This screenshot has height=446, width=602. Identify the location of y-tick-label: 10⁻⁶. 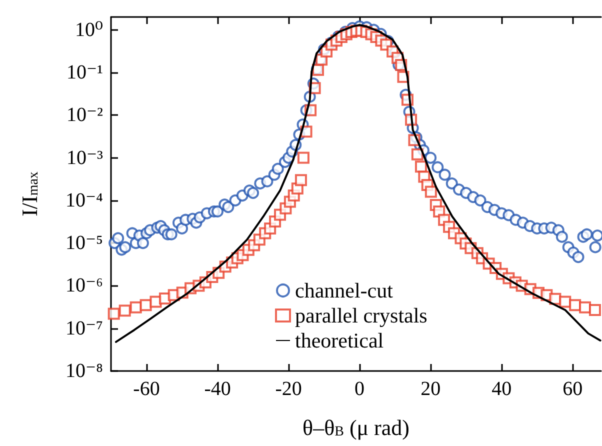
(84, 285).